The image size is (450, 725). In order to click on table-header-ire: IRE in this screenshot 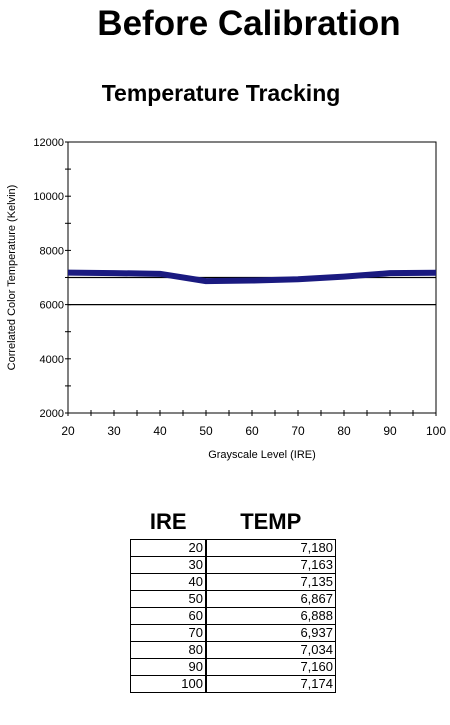, I will do `click(168, 521)`.